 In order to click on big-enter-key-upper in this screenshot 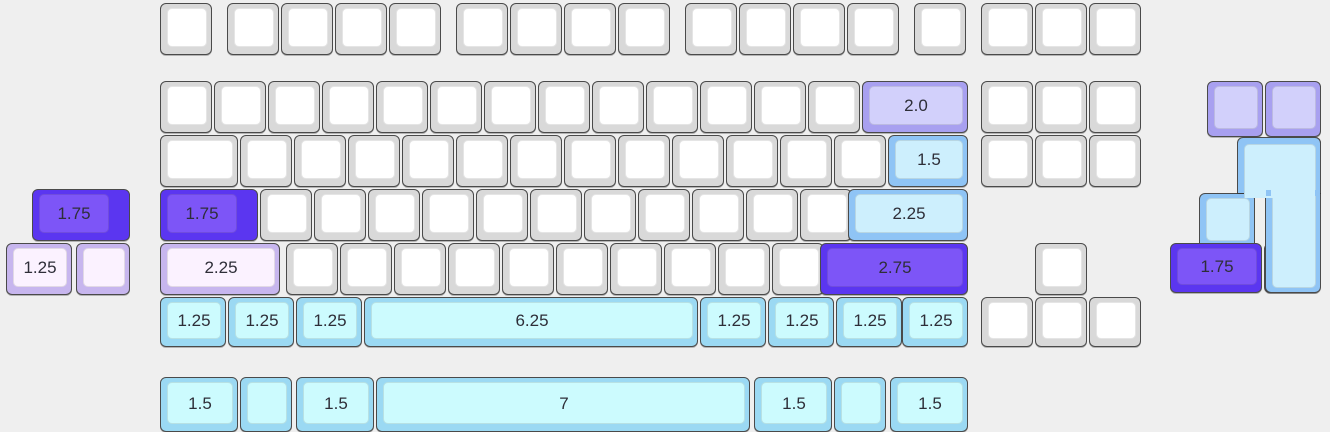, I will do `click(1279, 167)`.